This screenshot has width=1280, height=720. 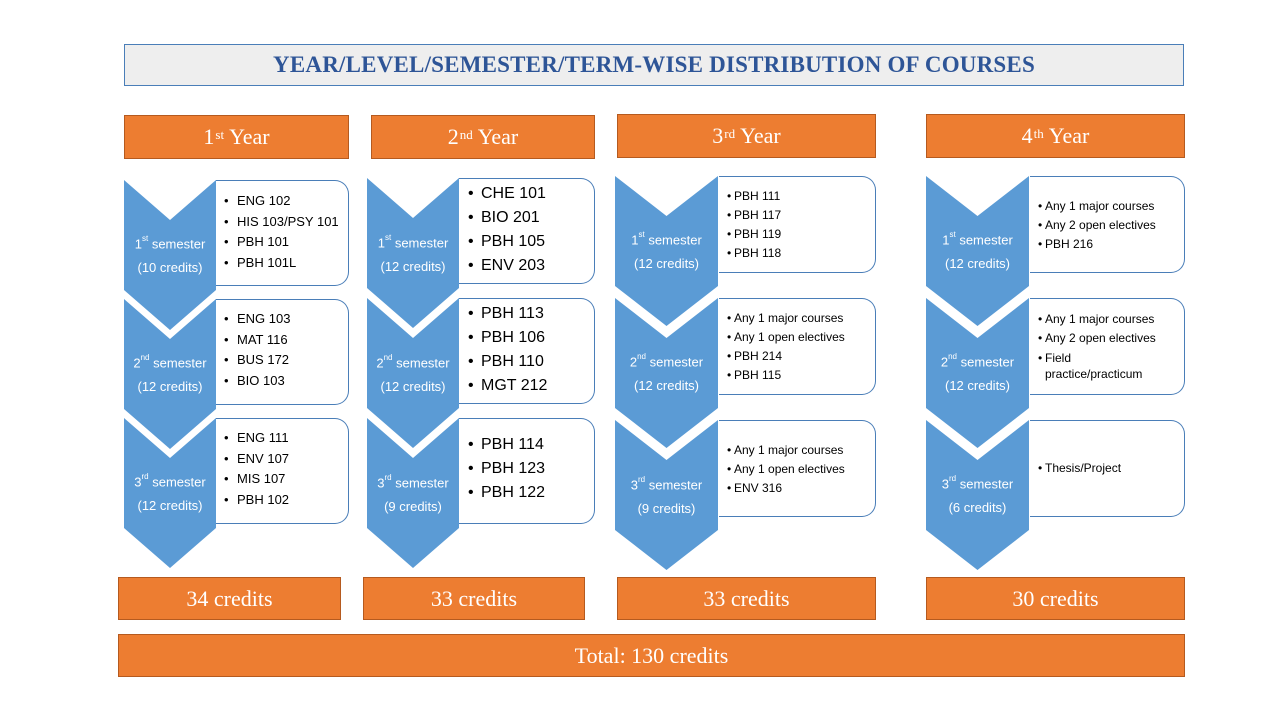 I want to click on year-3-total-credits: 33 credits, so click(x=746, y=598).